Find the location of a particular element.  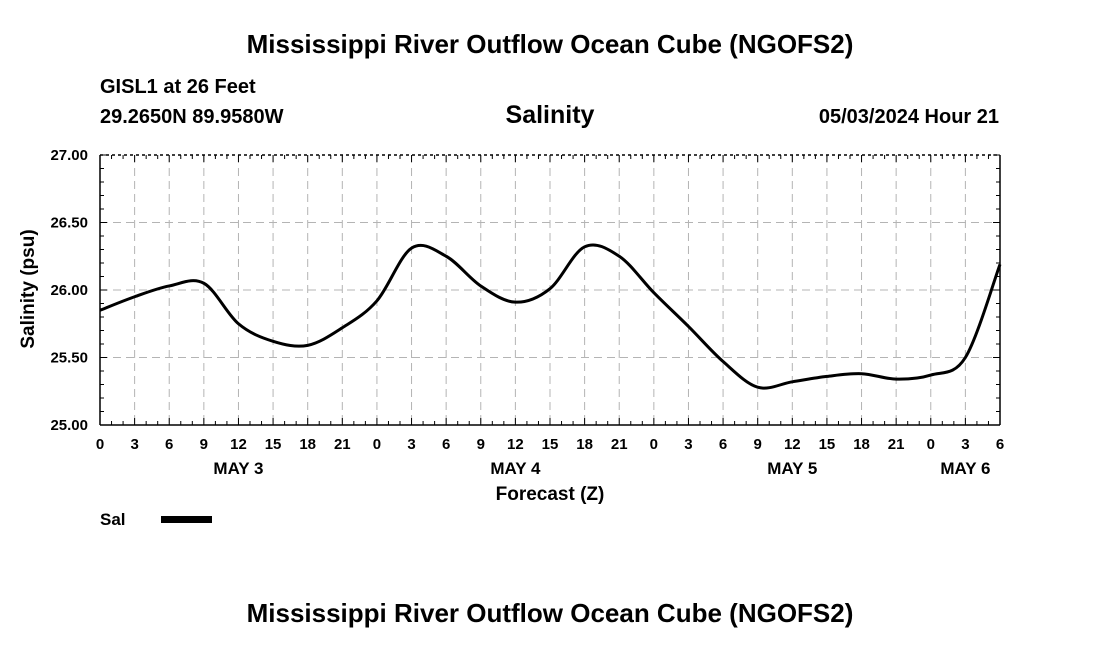

day-label: MAY 4 is located at coordinates (515, 468).